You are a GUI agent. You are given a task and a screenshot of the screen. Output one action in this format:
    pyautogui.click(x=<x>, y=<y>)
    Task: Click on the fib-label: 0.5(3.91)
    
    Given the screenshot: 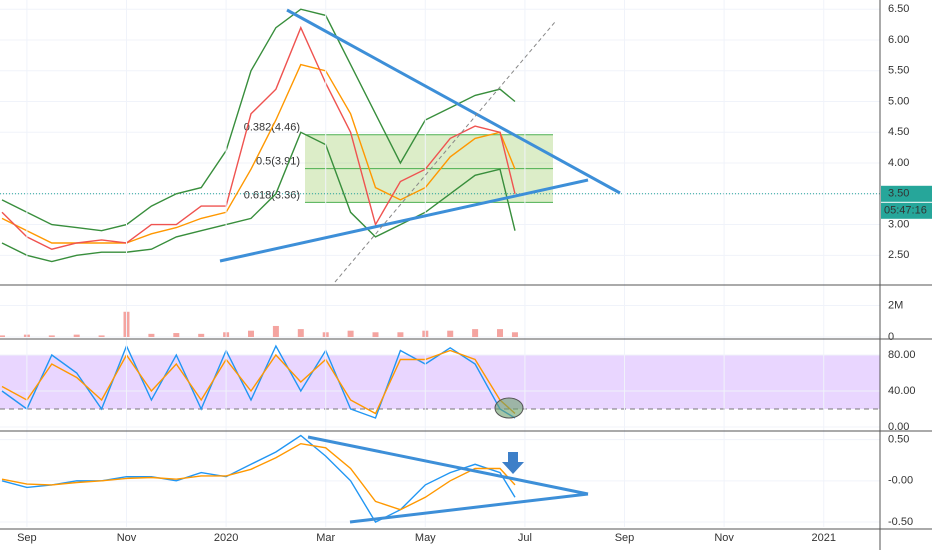 What is the action you would take?
    pyautogui.click(x=278, y=161)
    